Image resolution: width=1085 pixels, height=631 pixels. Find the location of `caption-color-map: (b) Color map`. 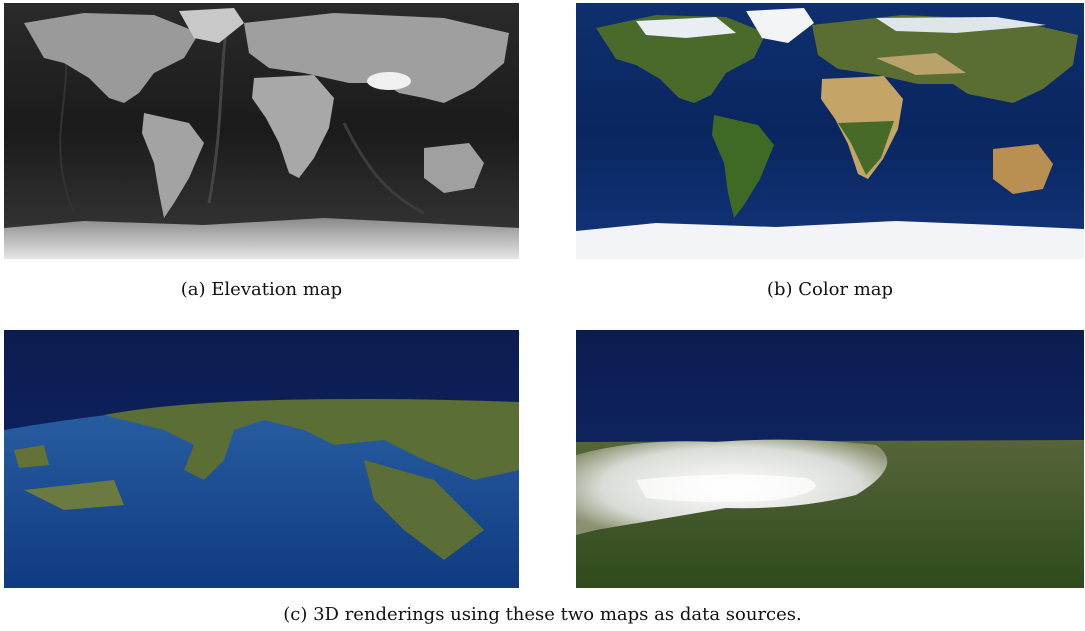

caption-color-map: (b) Color map is located at coordinates (830, 289).